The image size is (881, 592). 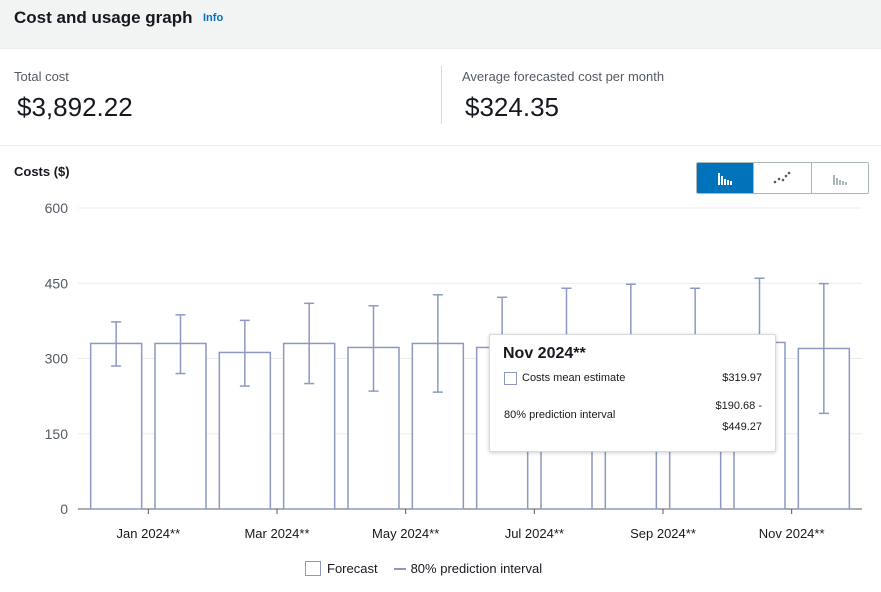 I want to click on y-tick-label: 300, so click(x=57, y=359).